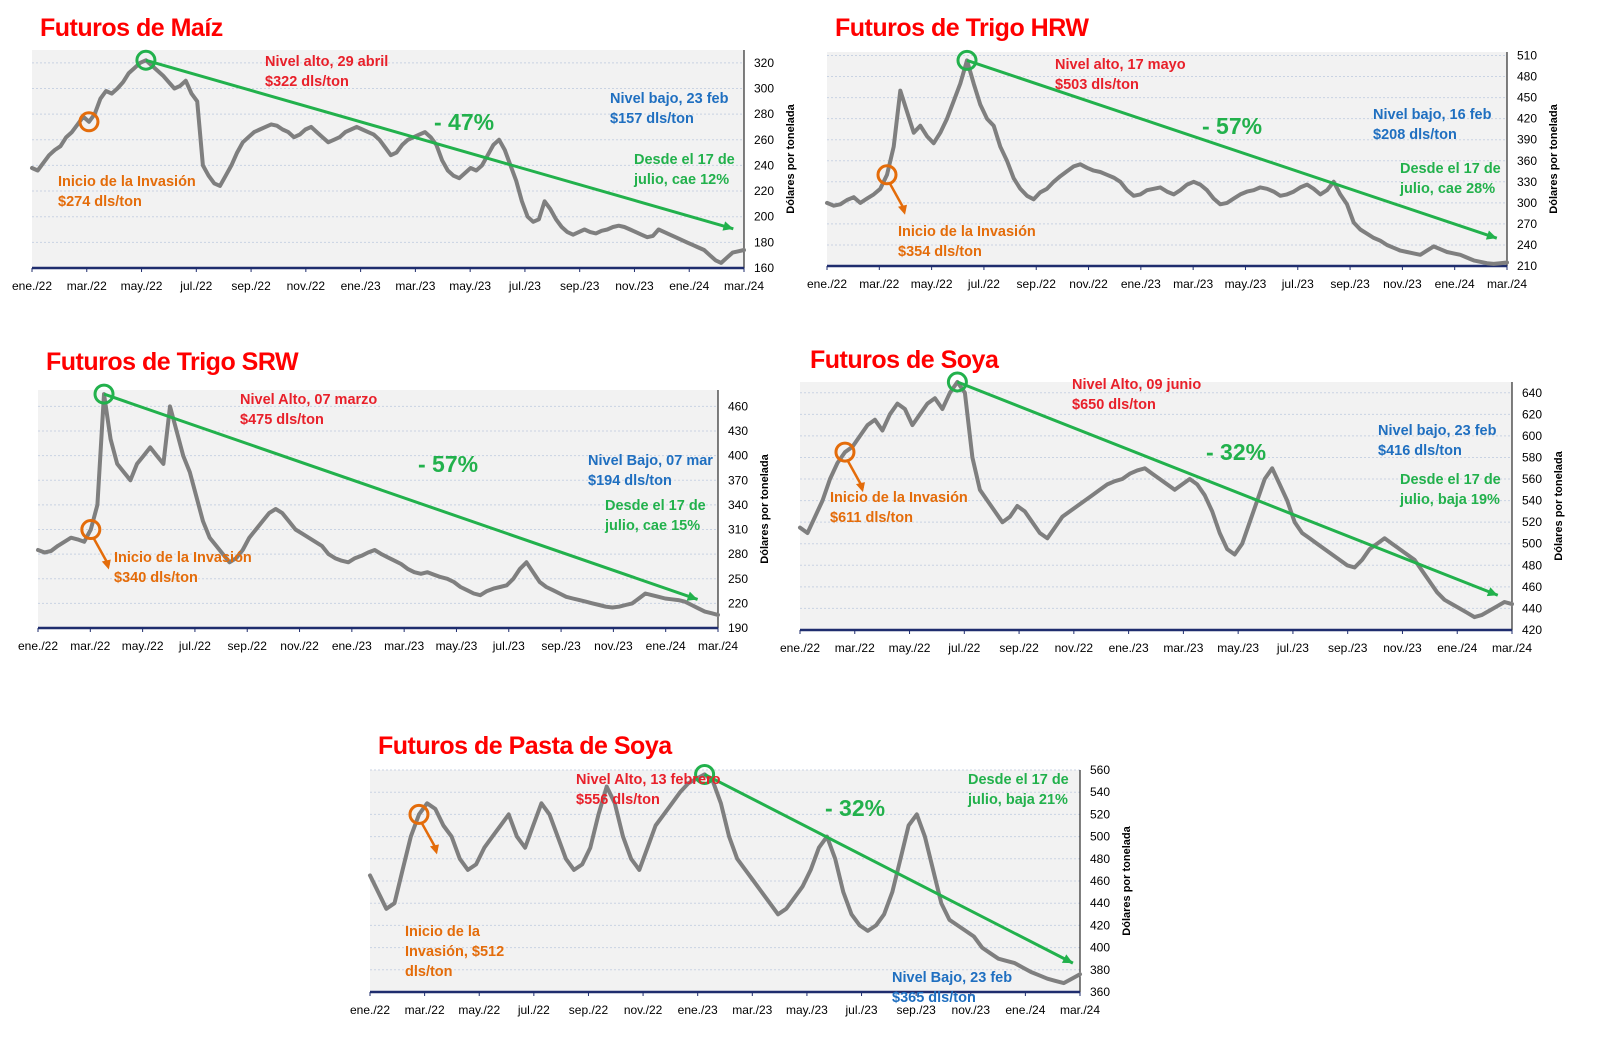 The image size is (1600, 1041). I want to click on x-tick-label: jul./23, so click(524, 286).